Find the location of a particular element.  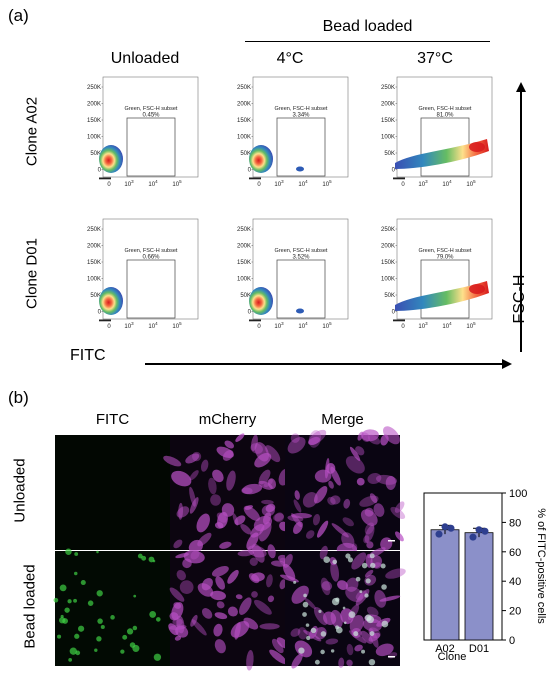

bar-y-tick-label: 0 is located at coordinates (512, 641).